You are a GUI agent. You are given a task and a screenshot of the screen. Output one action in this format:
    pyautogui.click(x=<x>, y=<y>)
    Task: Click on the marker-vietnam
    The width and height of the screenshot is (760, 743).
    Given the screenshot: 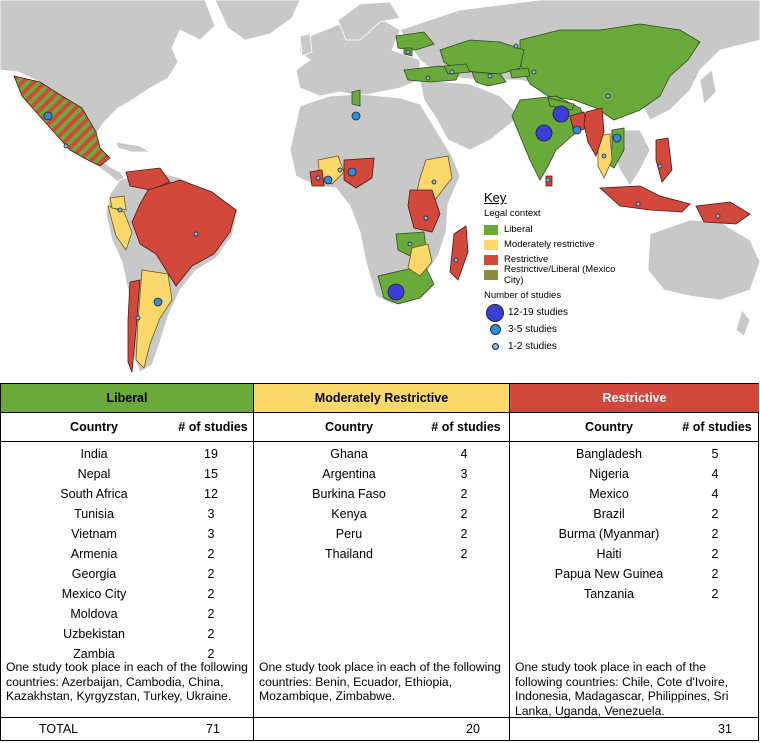 What is the action you would take?
    pyautogui.click(x=617, y=138)
    